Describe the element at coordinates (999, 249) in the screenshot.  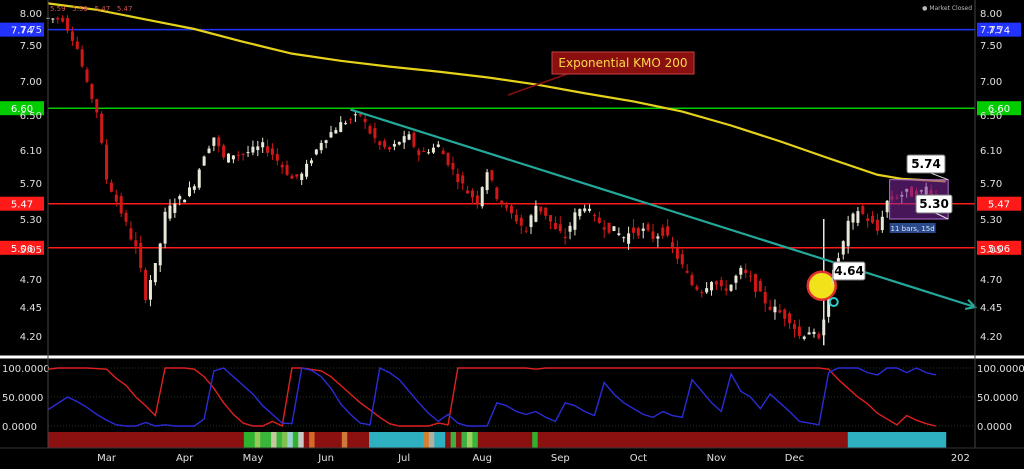
I see `level-label-right: 5.06` at that location.